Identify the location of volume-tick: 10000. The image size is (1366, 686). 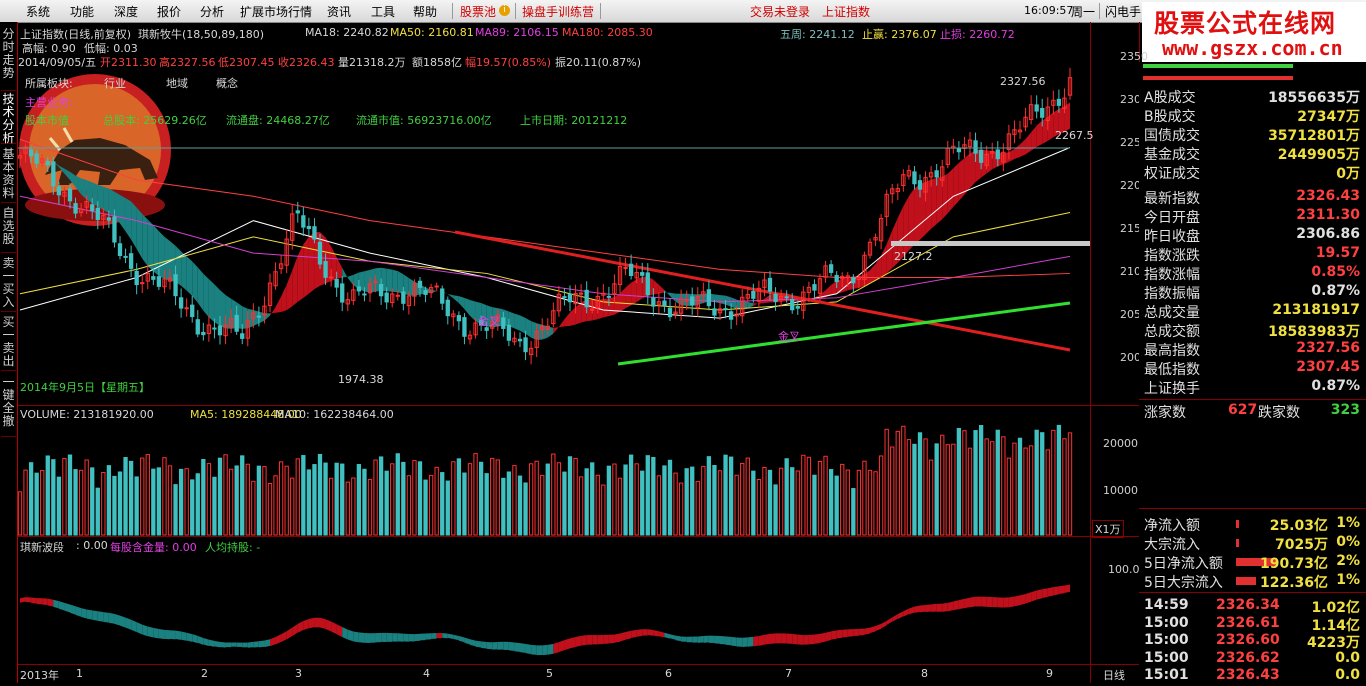
(1120, 490).